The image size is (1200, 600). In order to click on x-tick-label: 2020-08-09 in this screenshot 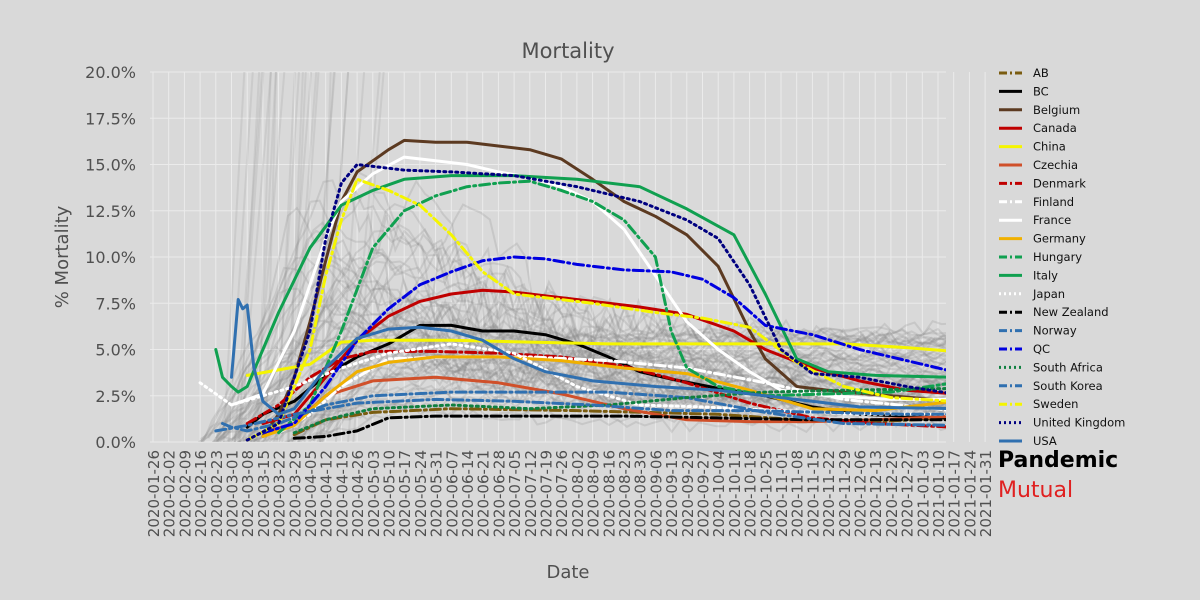, I will do `click(594, 493)`.